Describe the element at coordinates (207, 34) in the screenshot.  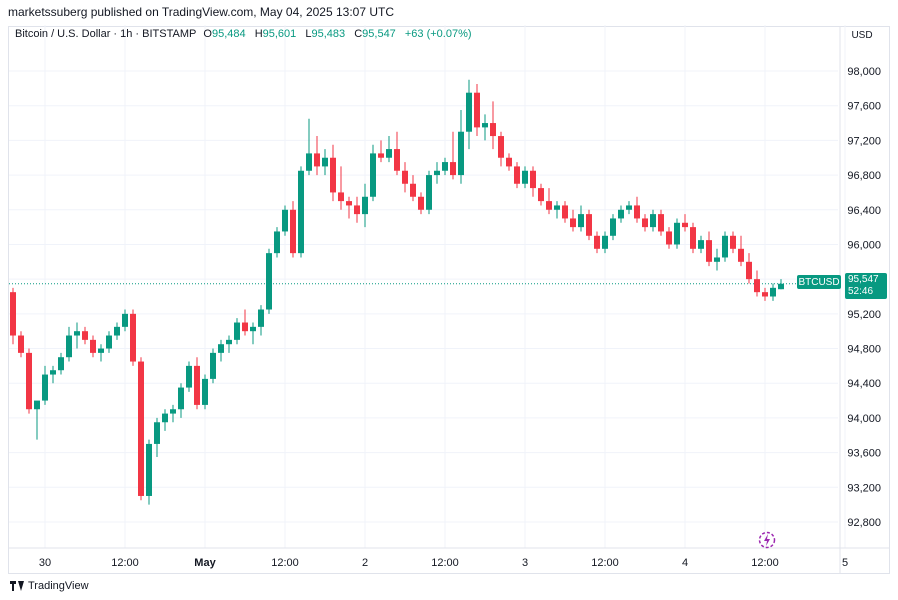
I see `open-label: O` at that location.